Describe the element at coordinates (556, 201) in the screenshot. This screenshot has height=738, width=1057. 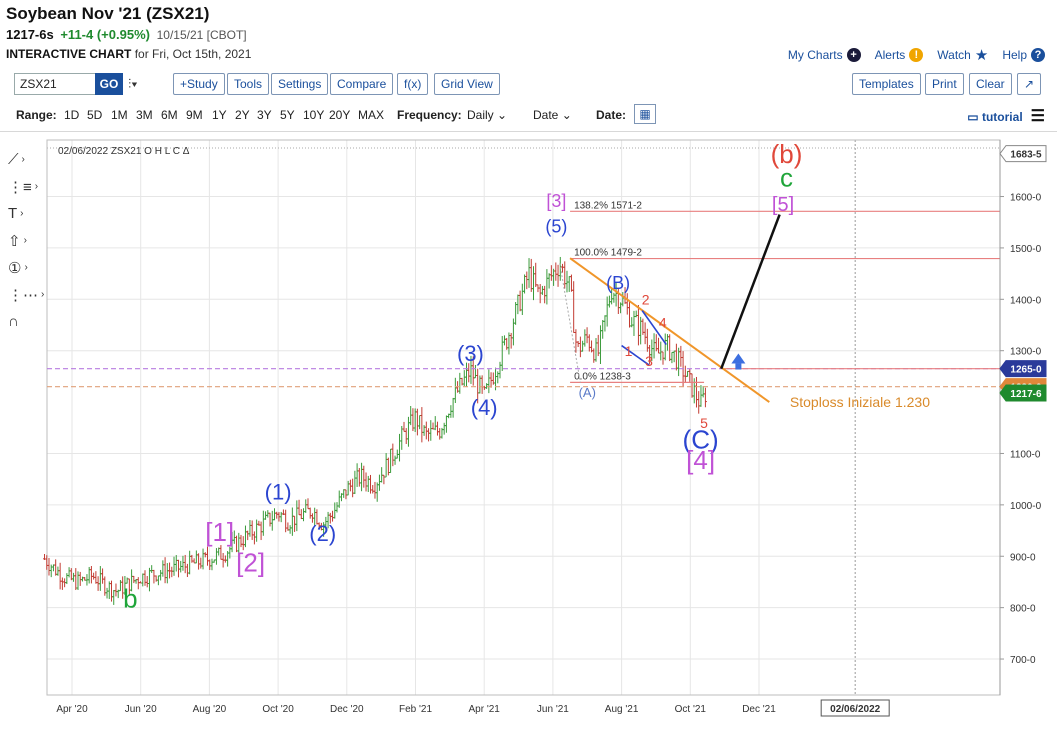
I see `wave-label: [3]` at that location.